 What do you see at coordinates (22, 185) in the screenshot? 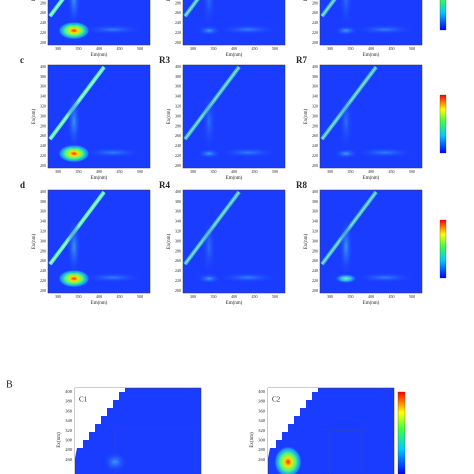
I see `row-label: d` at bounding box center [22, 185].